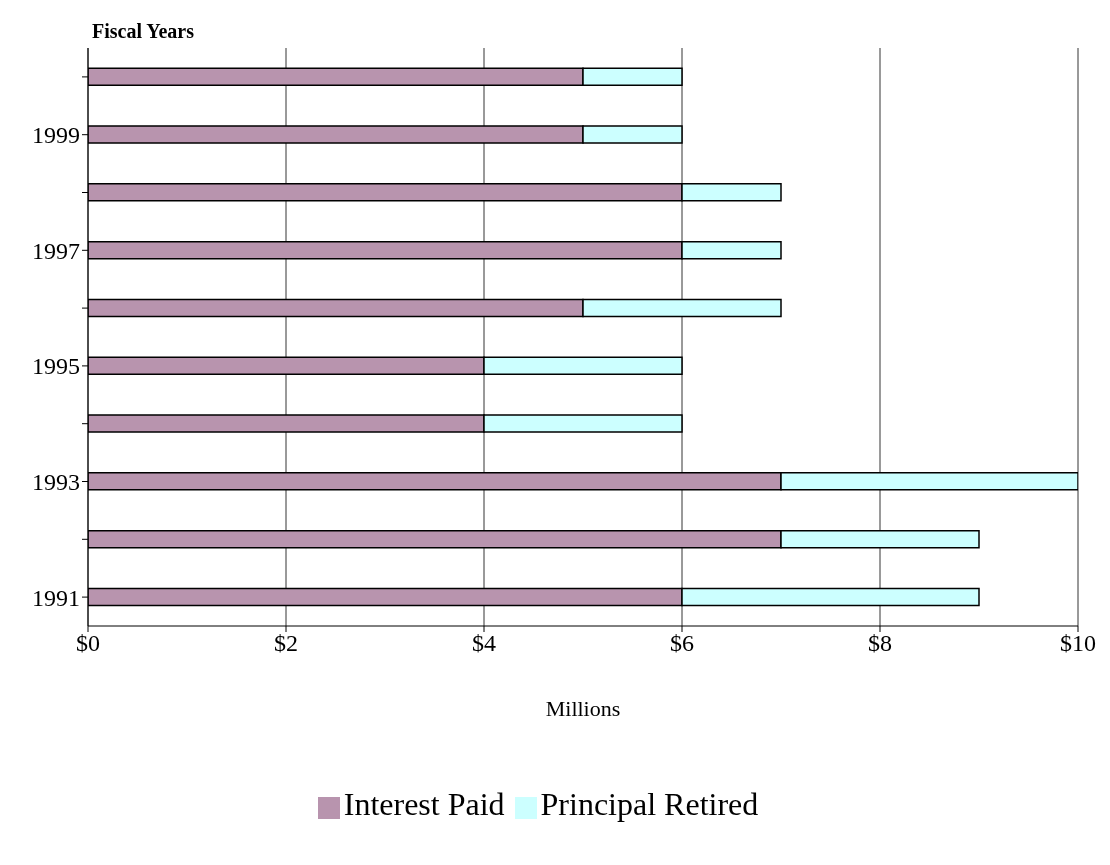 This screenshot has height=865, width=1110. What do you see at coordinates (484, 643) in the screenshot?
I see `x-tick-label: $4` at bounding box center [484, 643].